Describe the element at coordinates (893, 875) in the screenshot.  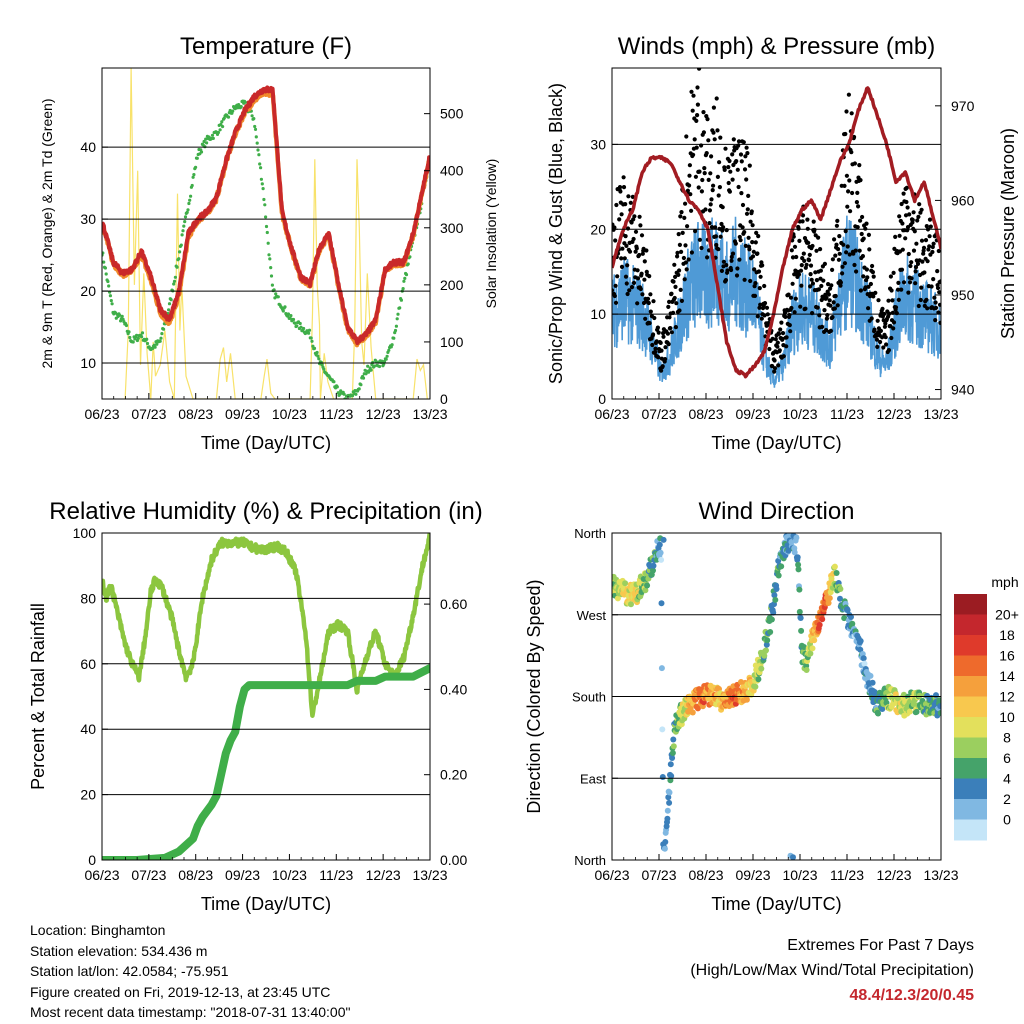
I see `xtick-label-3-6: 12/23` at that location.